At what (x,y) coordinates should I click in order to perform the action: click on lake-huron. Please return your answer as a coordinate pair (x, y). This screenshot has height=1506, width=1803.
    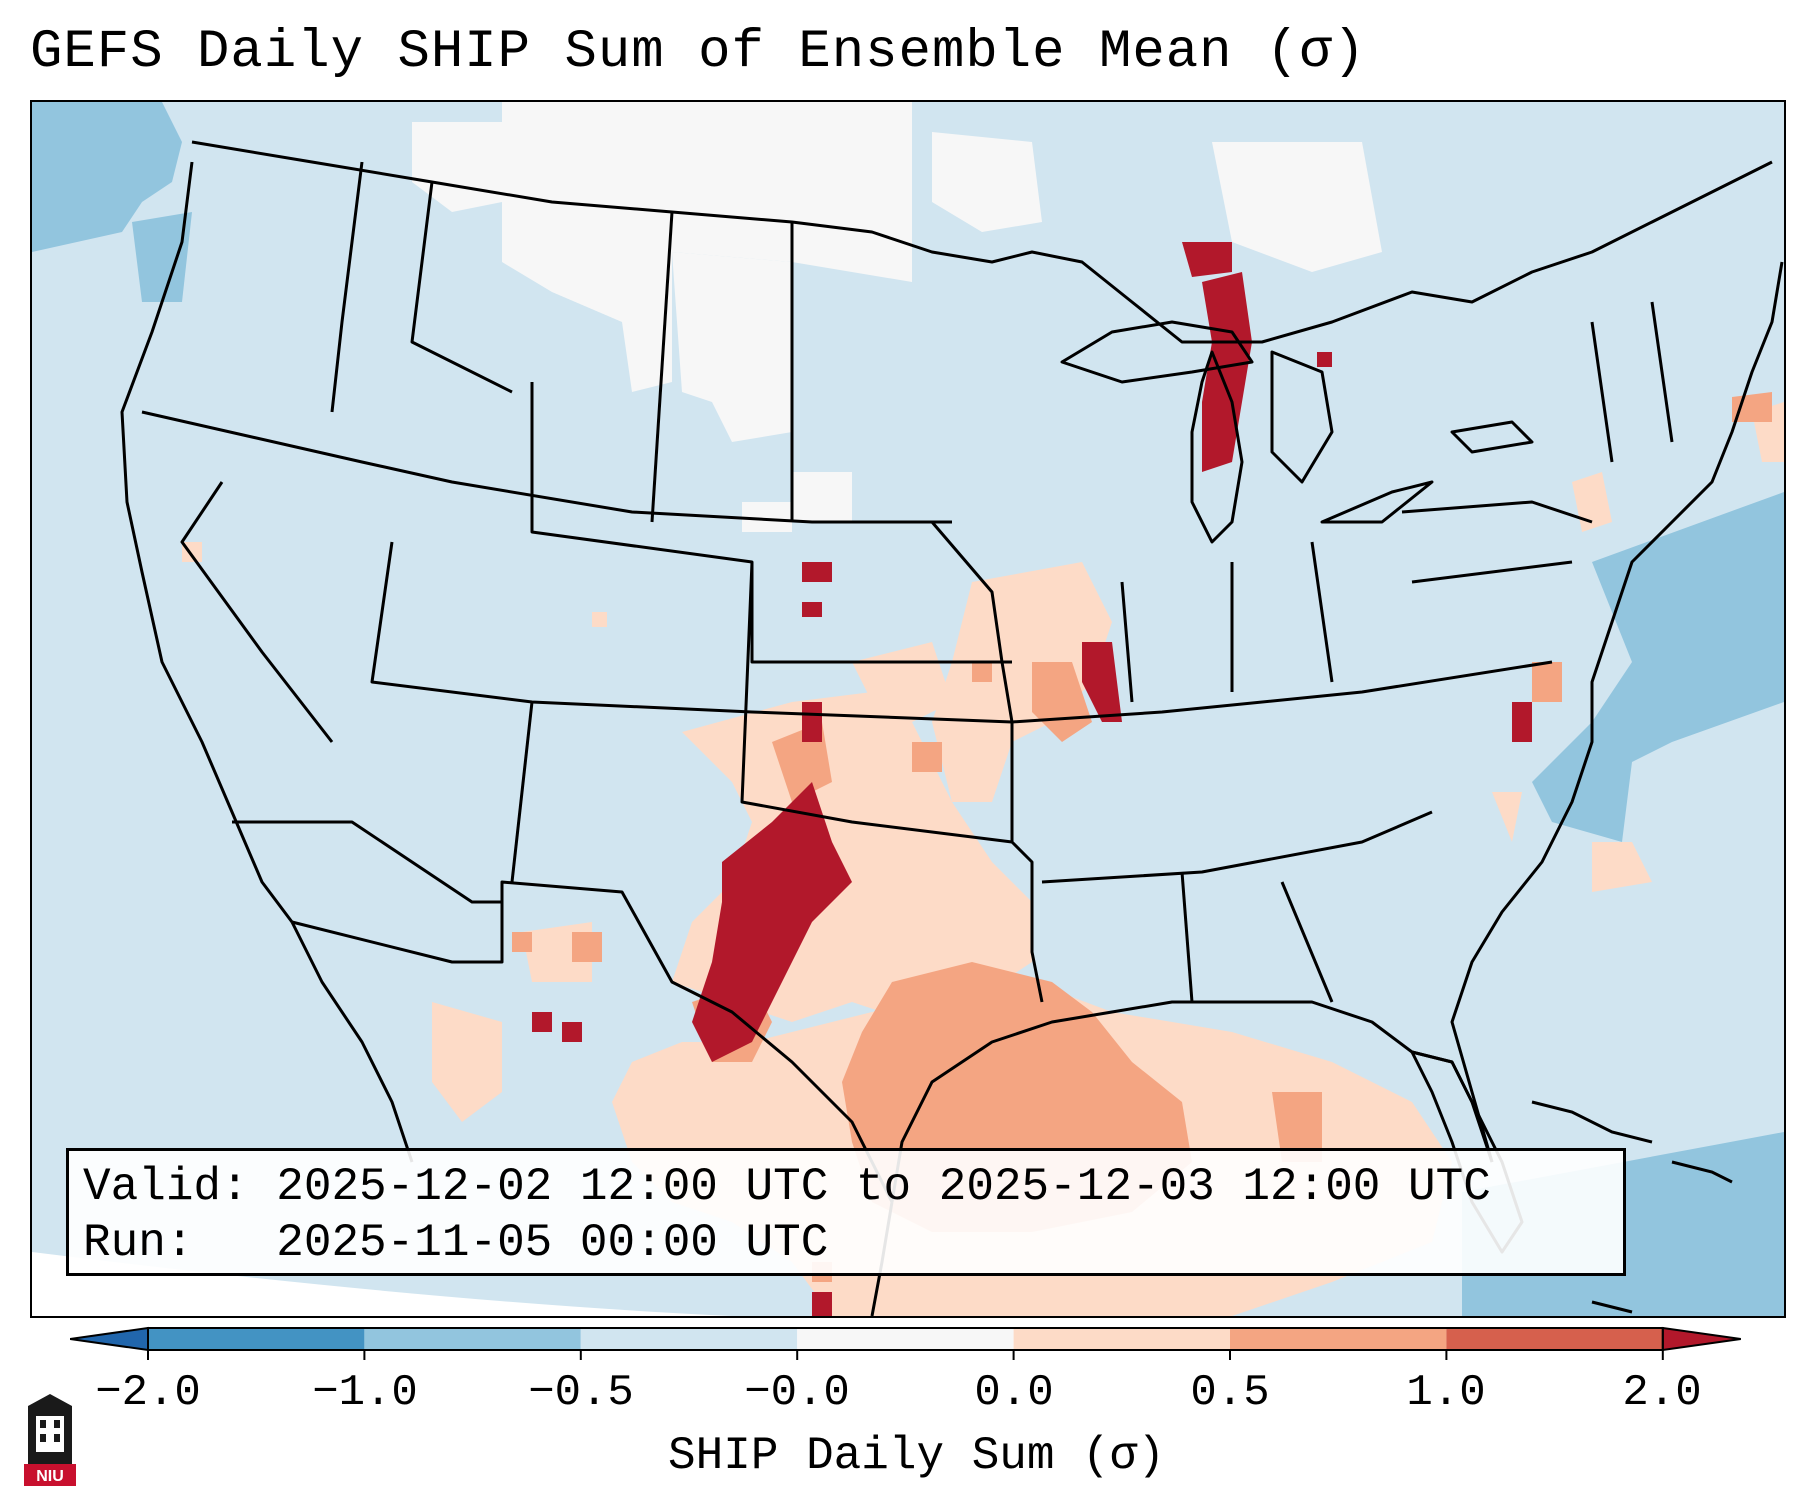
    Looking at the image, I should click on (1302, 417).